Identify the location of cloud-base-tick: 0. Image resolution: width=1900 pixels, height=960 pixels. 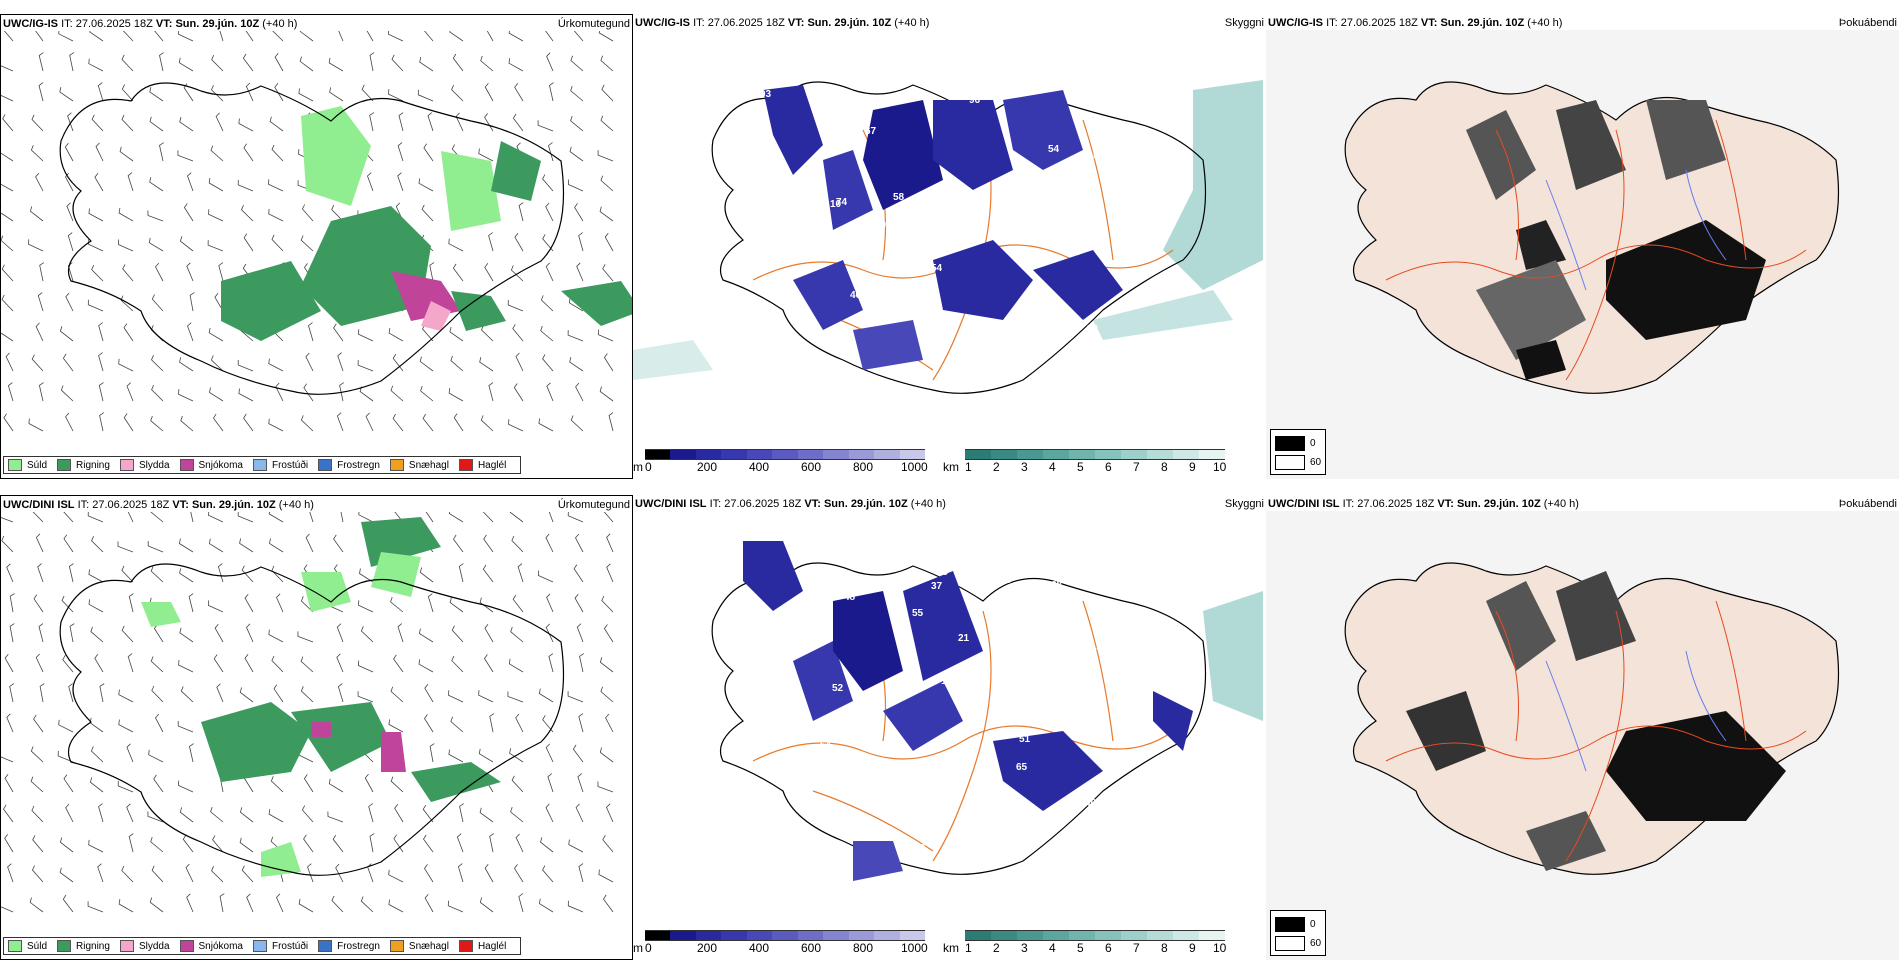
(648, 467).